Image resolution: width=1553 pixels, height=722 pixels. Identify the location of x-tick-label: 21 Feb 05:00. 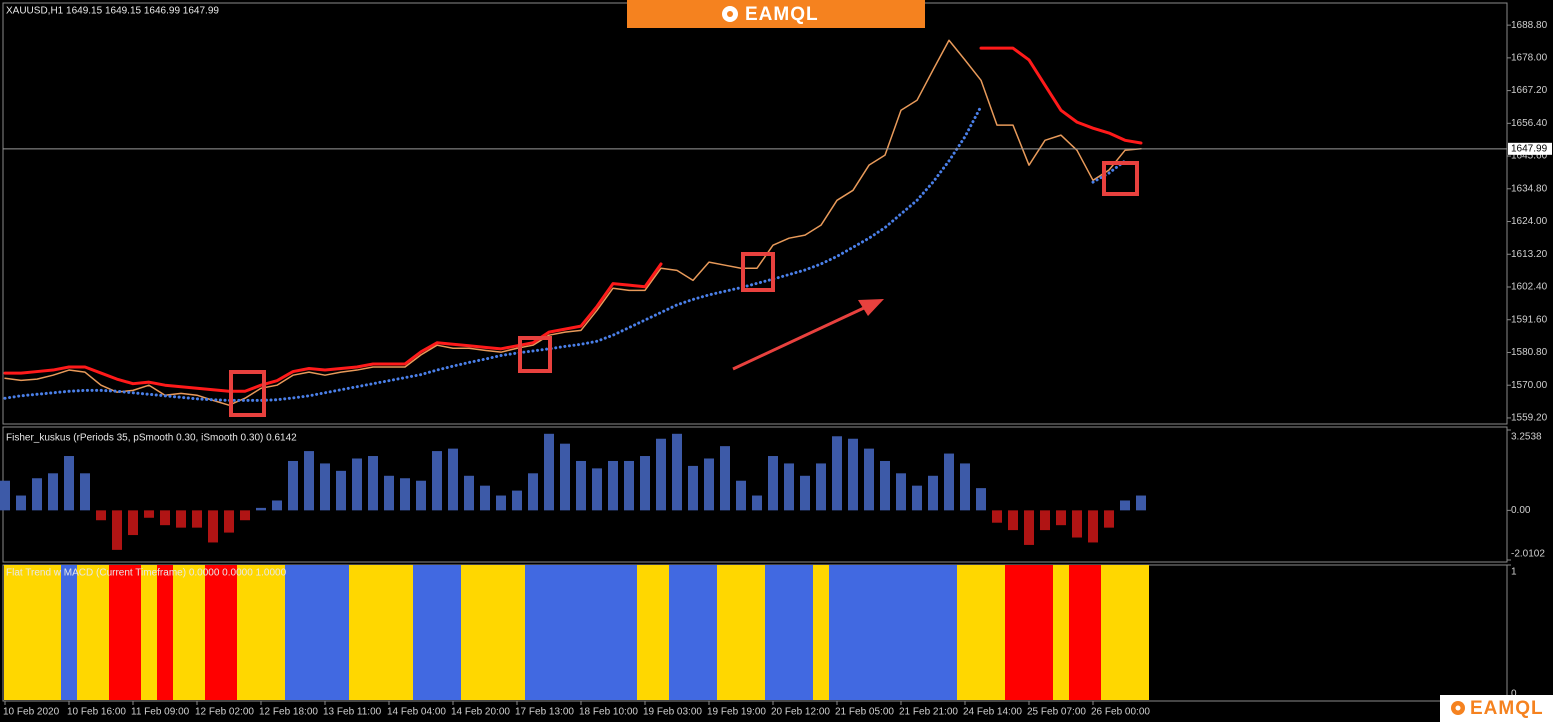
(864, 712).